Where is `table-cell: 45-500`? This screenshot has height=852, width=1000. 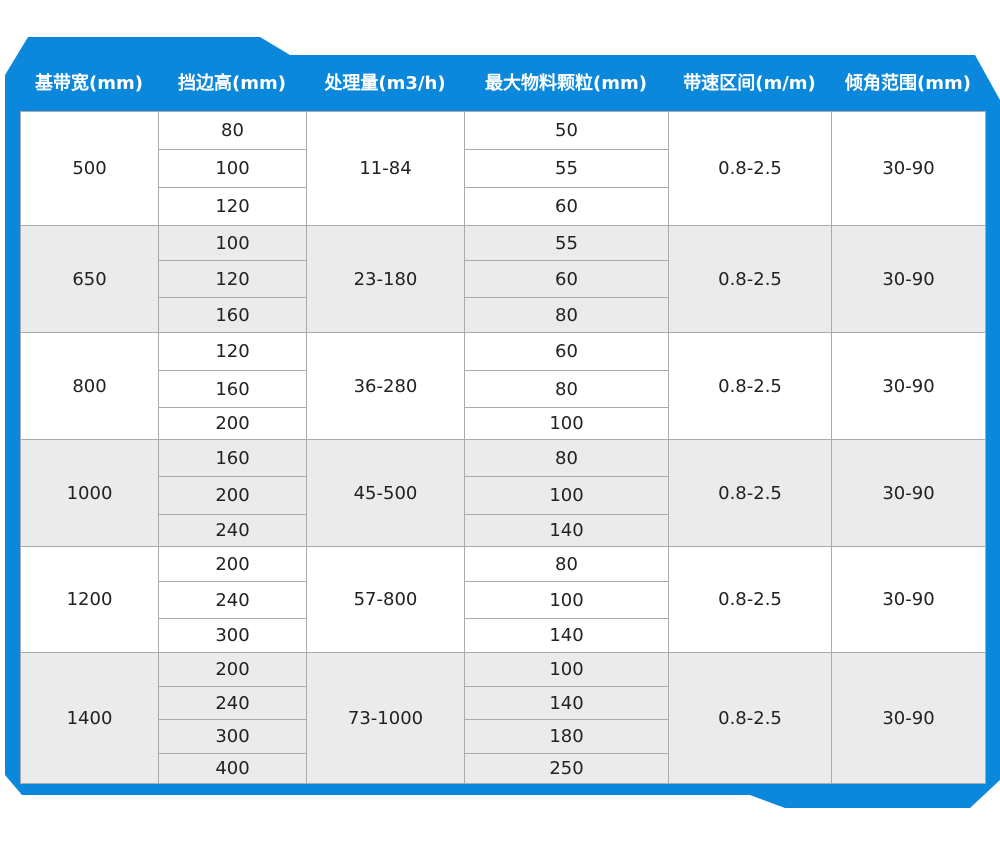
table-cell: 45-500 is located at coordinates (385, 493).